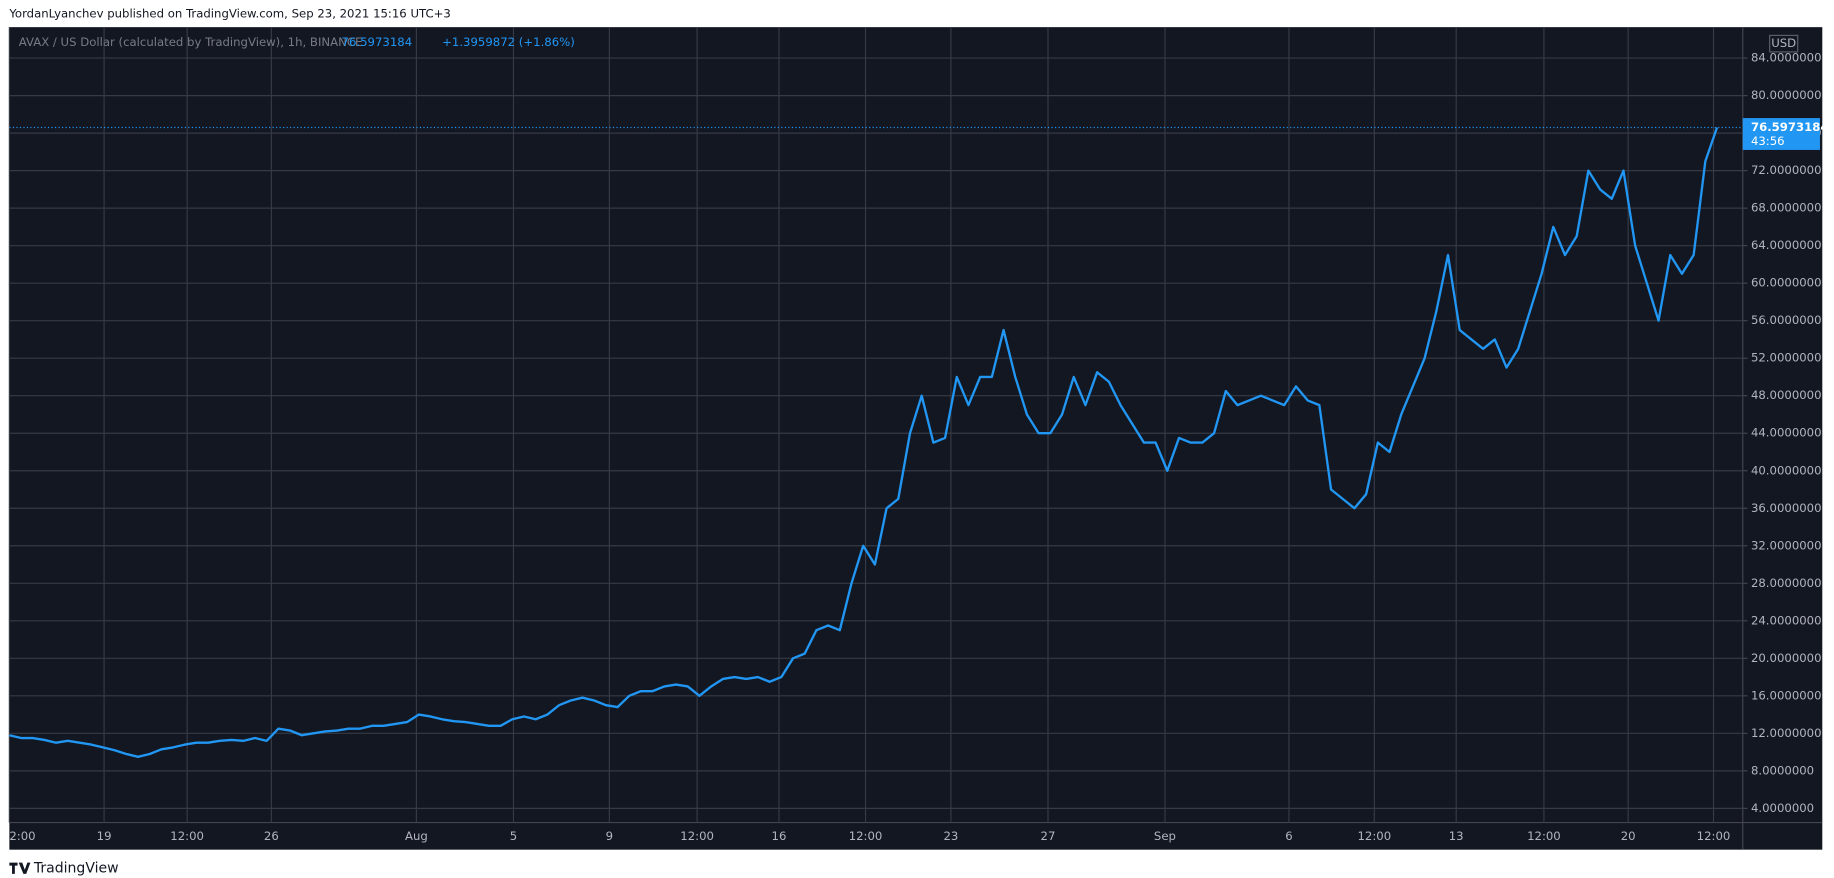 This screenshot has height=878, width=1834. I want to click on y-tick-label: 12.0000000, so click(1786, 733).